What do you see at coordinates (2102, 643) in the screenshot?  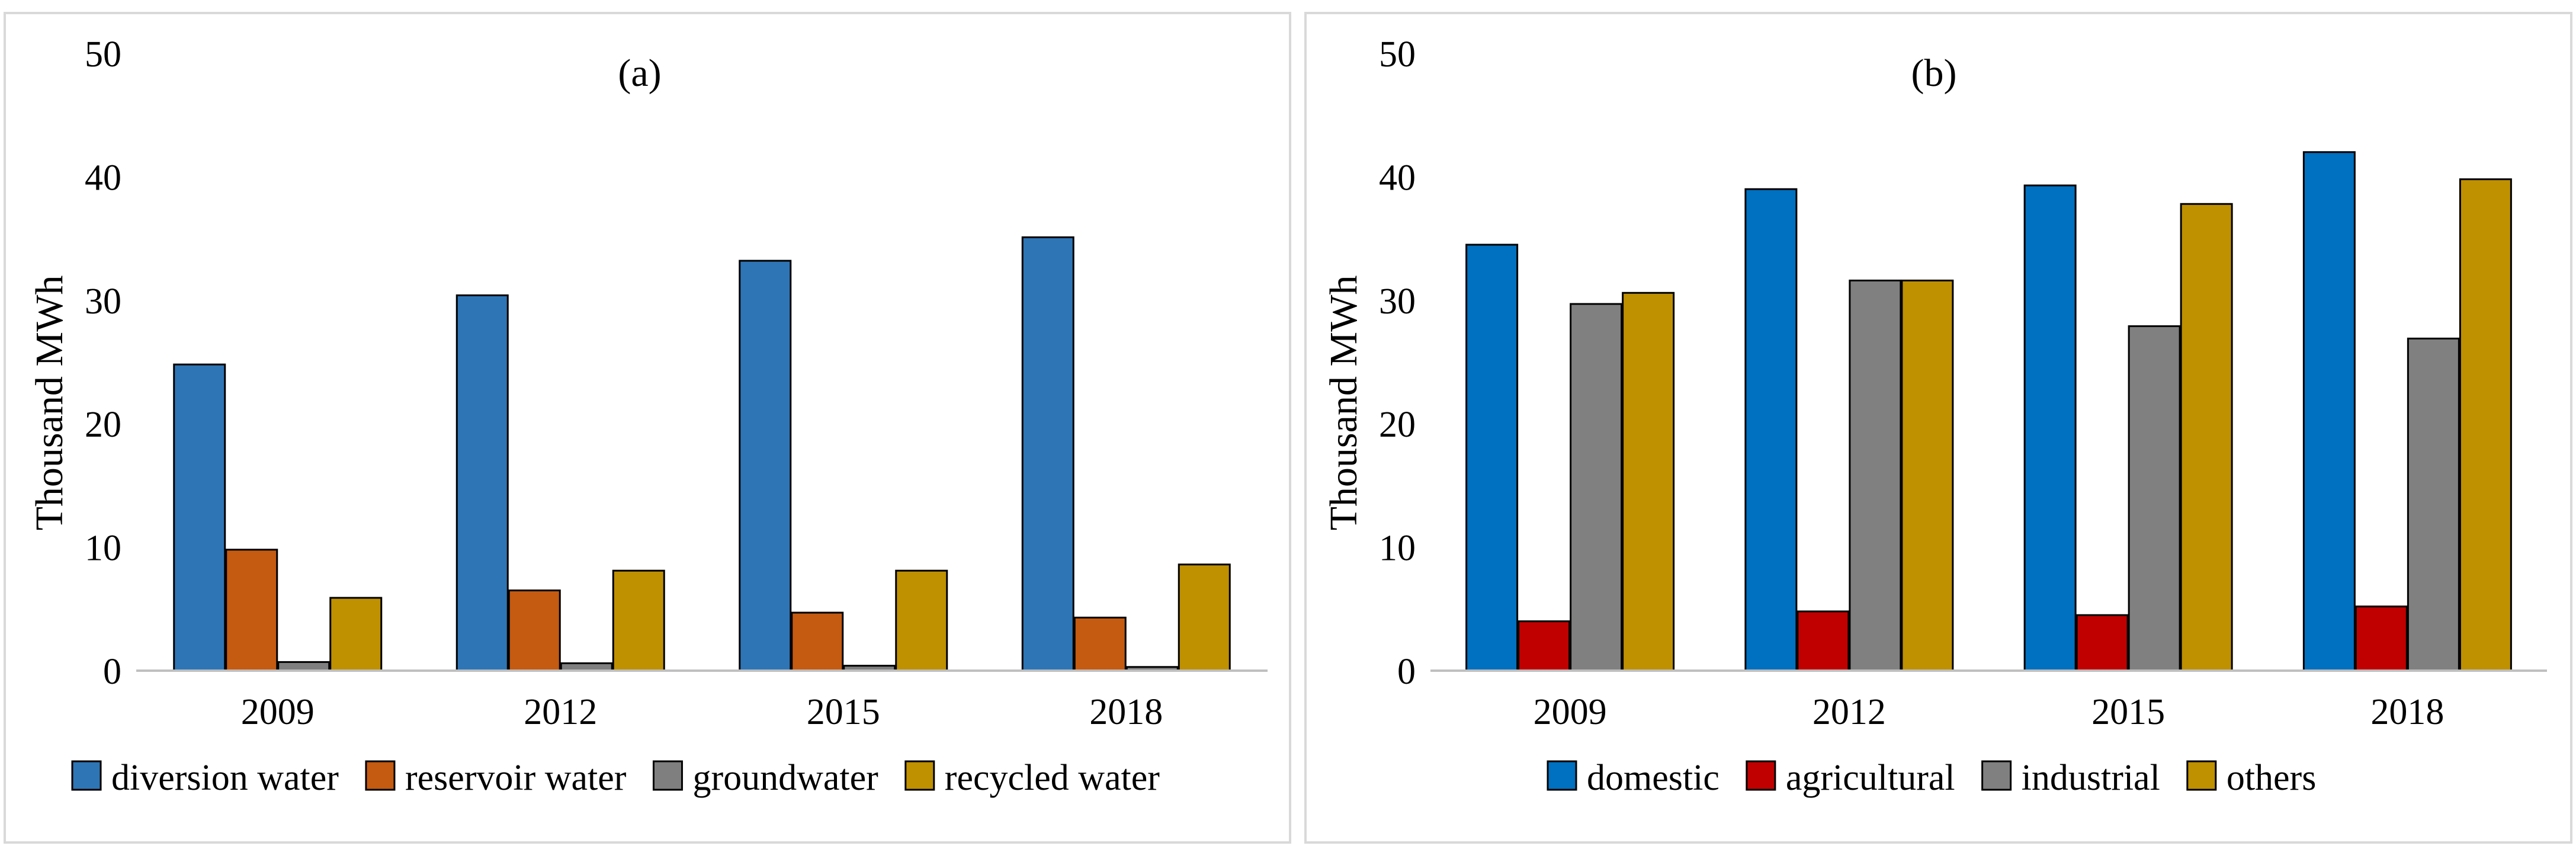 I see `bar-agricultural-2015` at bounding box center [2102, 643].